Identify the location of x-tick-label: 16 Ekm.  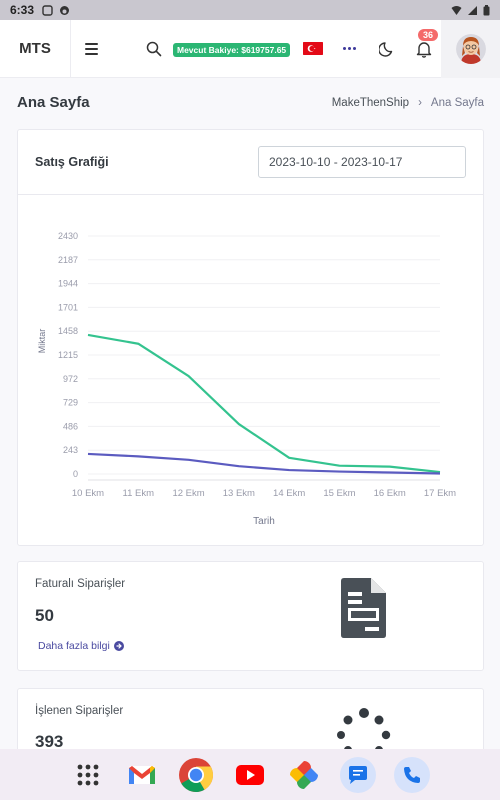
(390, 493).